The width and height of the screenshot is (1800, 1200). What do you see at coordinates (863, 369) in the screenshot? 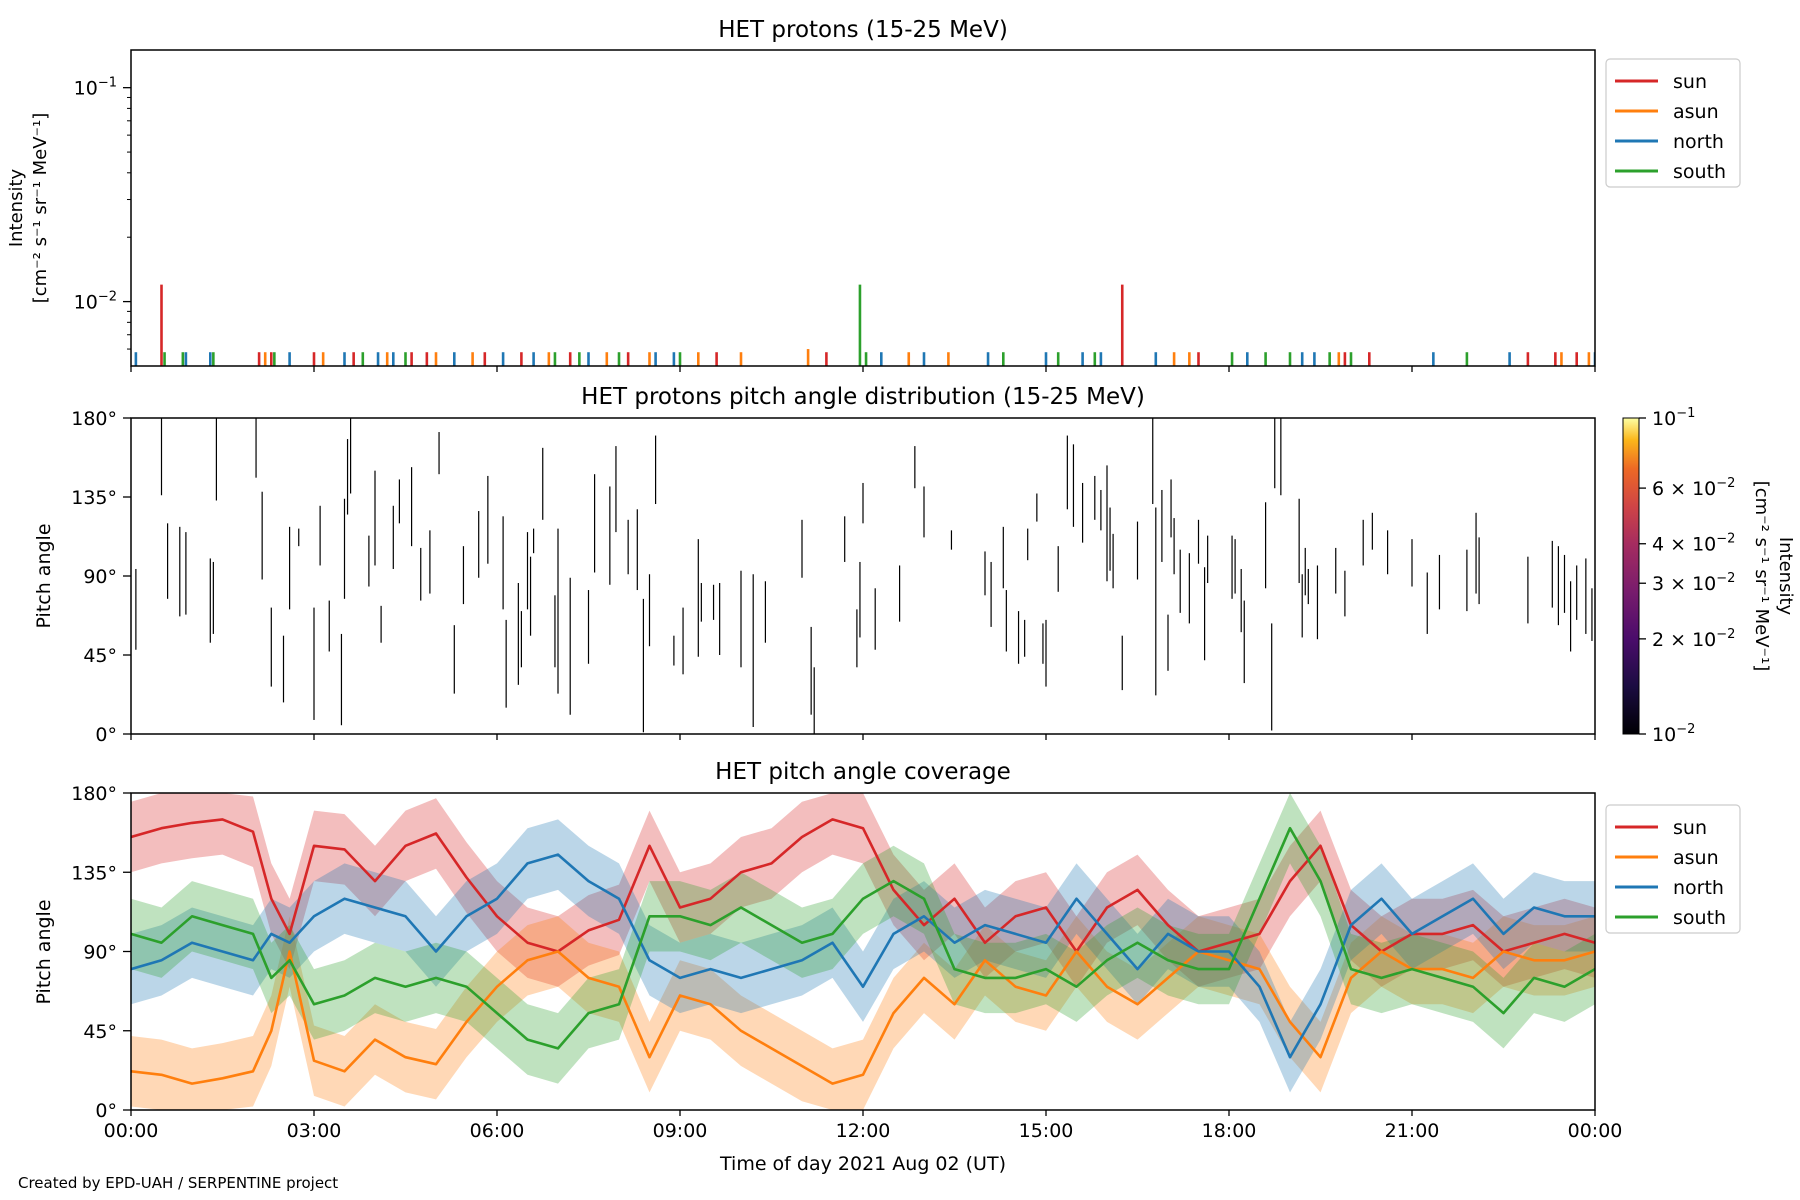
I see `intensity-x-ticks` at bounding box center [863, 369].